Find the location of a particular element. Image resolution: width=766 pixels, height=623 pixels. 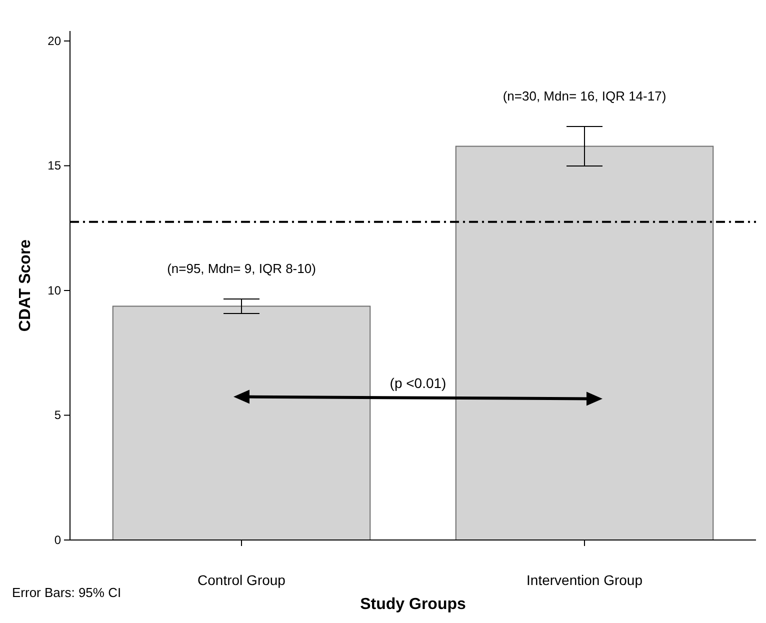

x-tick-label: Control Group is located at coordinates (242, 580).